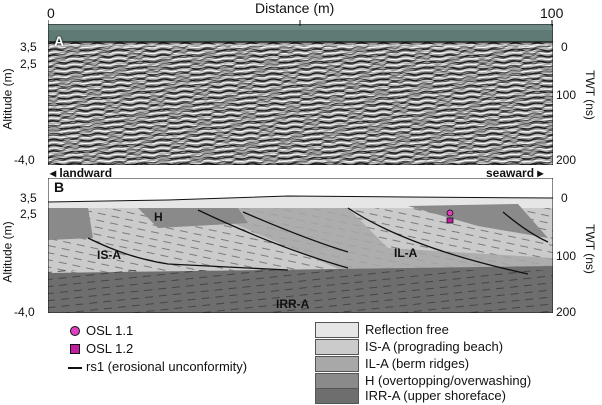 Image resolution: width=602 pixels, height=405 pixels. What do you see at coordinates (566, 312) in the screenshot?
I see `panel-b-right-tick-3: 200` at bounding box center [566, 312].